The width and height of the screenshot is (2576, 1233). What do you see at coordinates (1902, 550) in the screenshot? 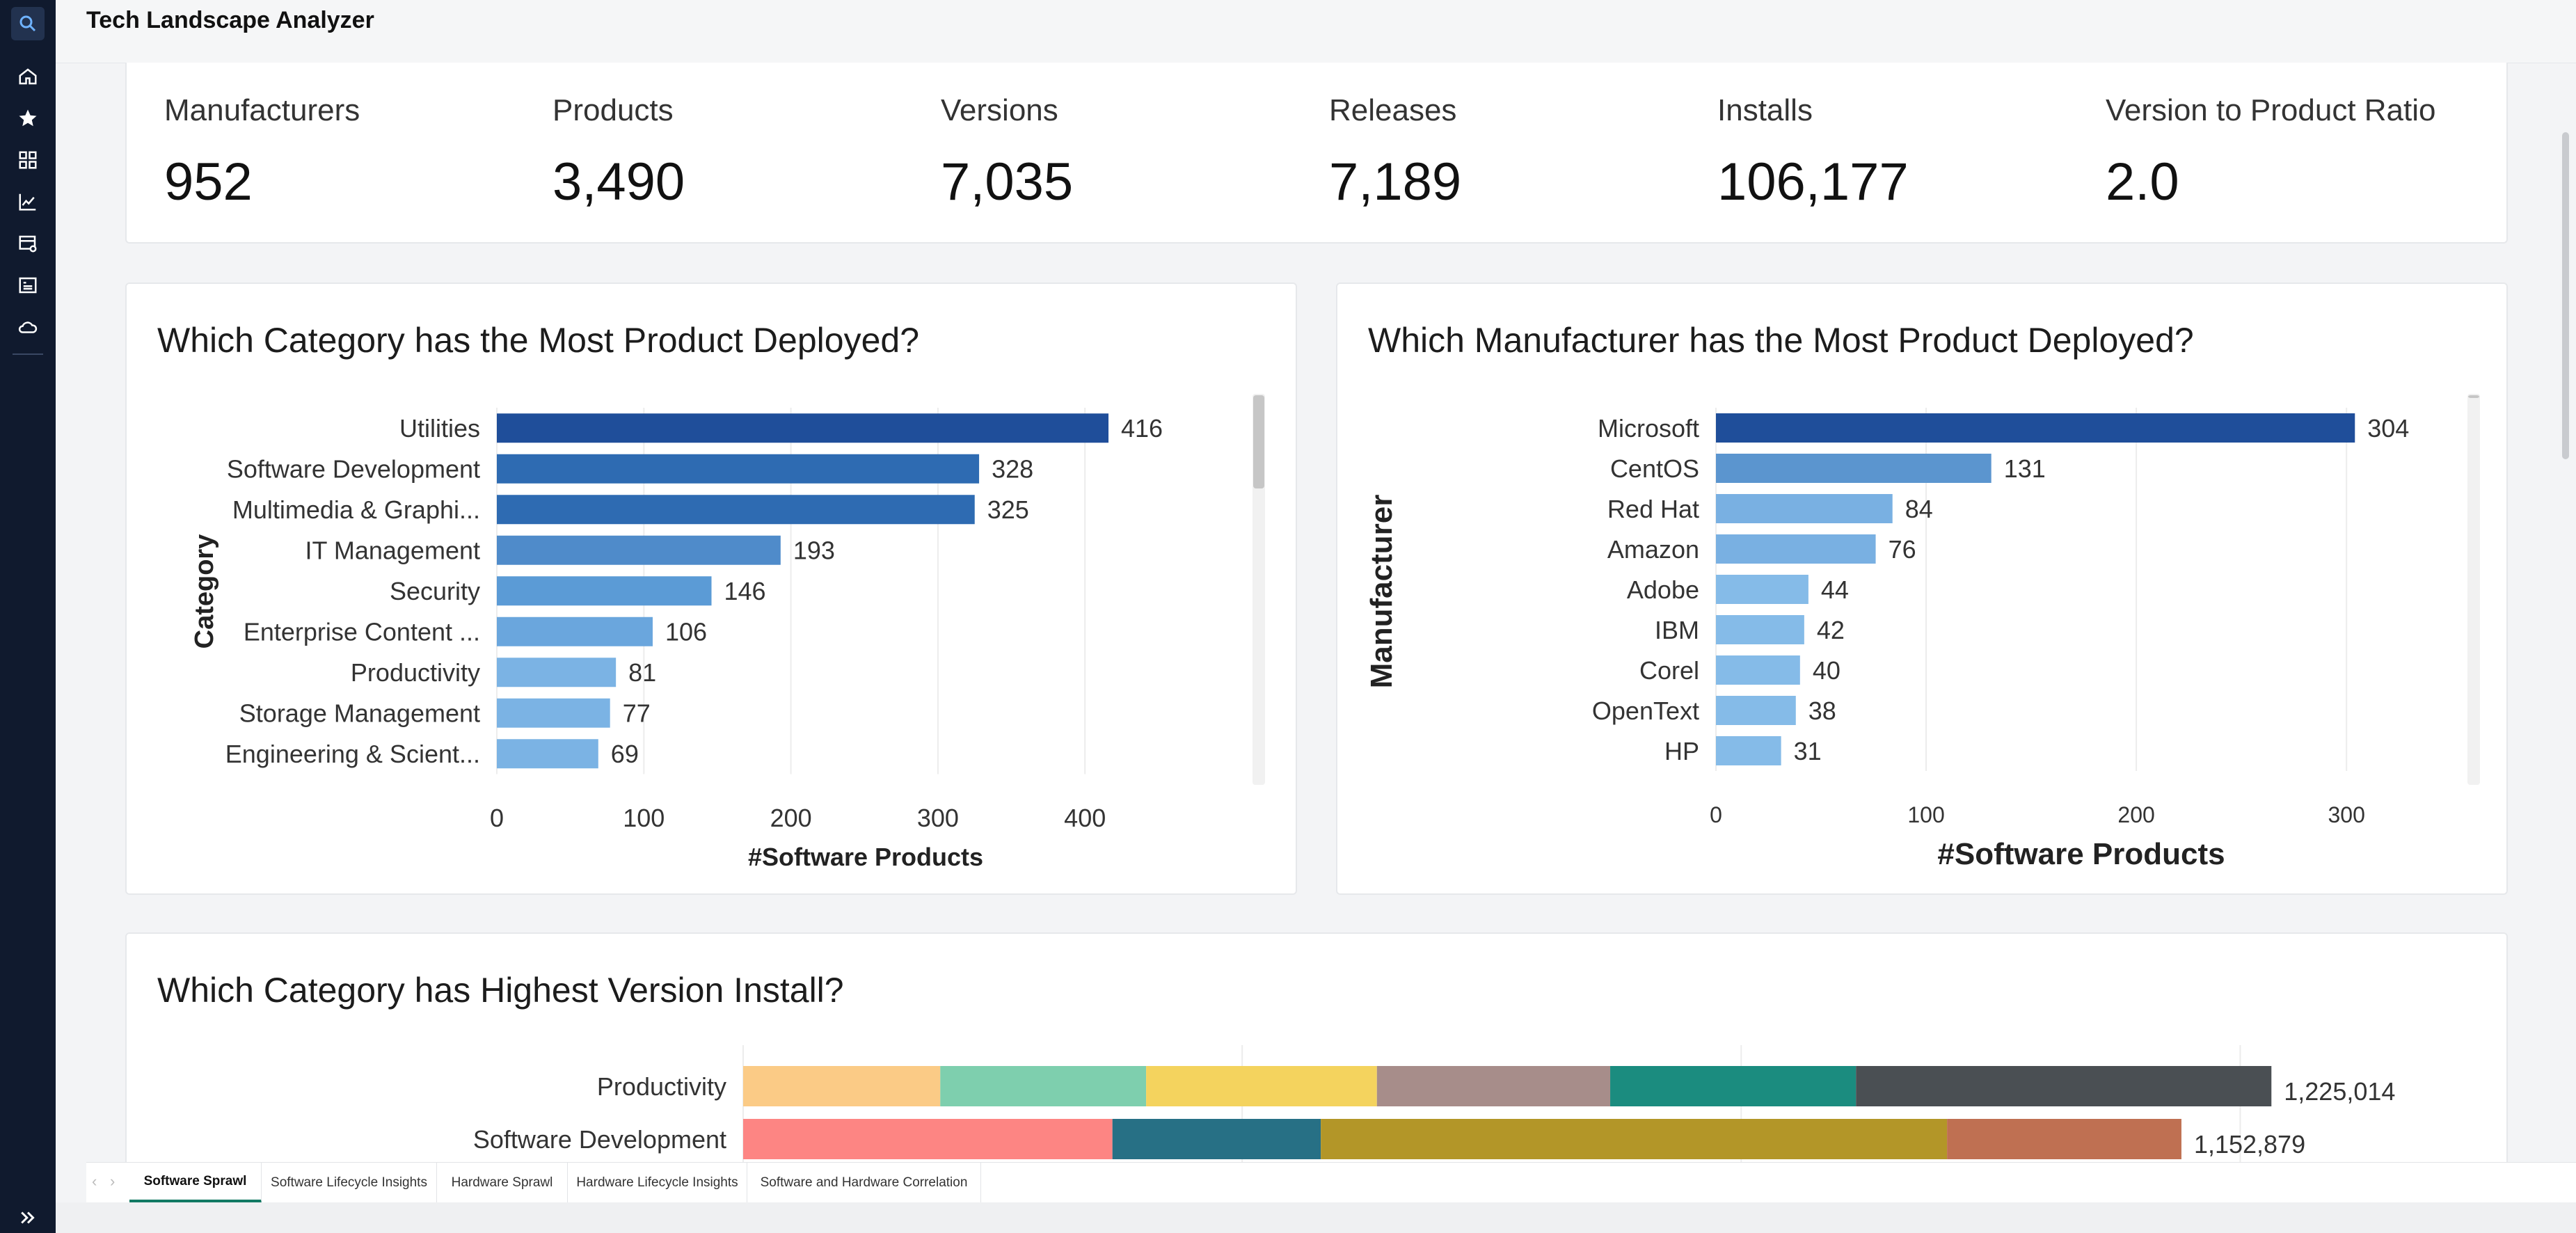
I see `data-label: 76` at bounding box center [1902, 550].